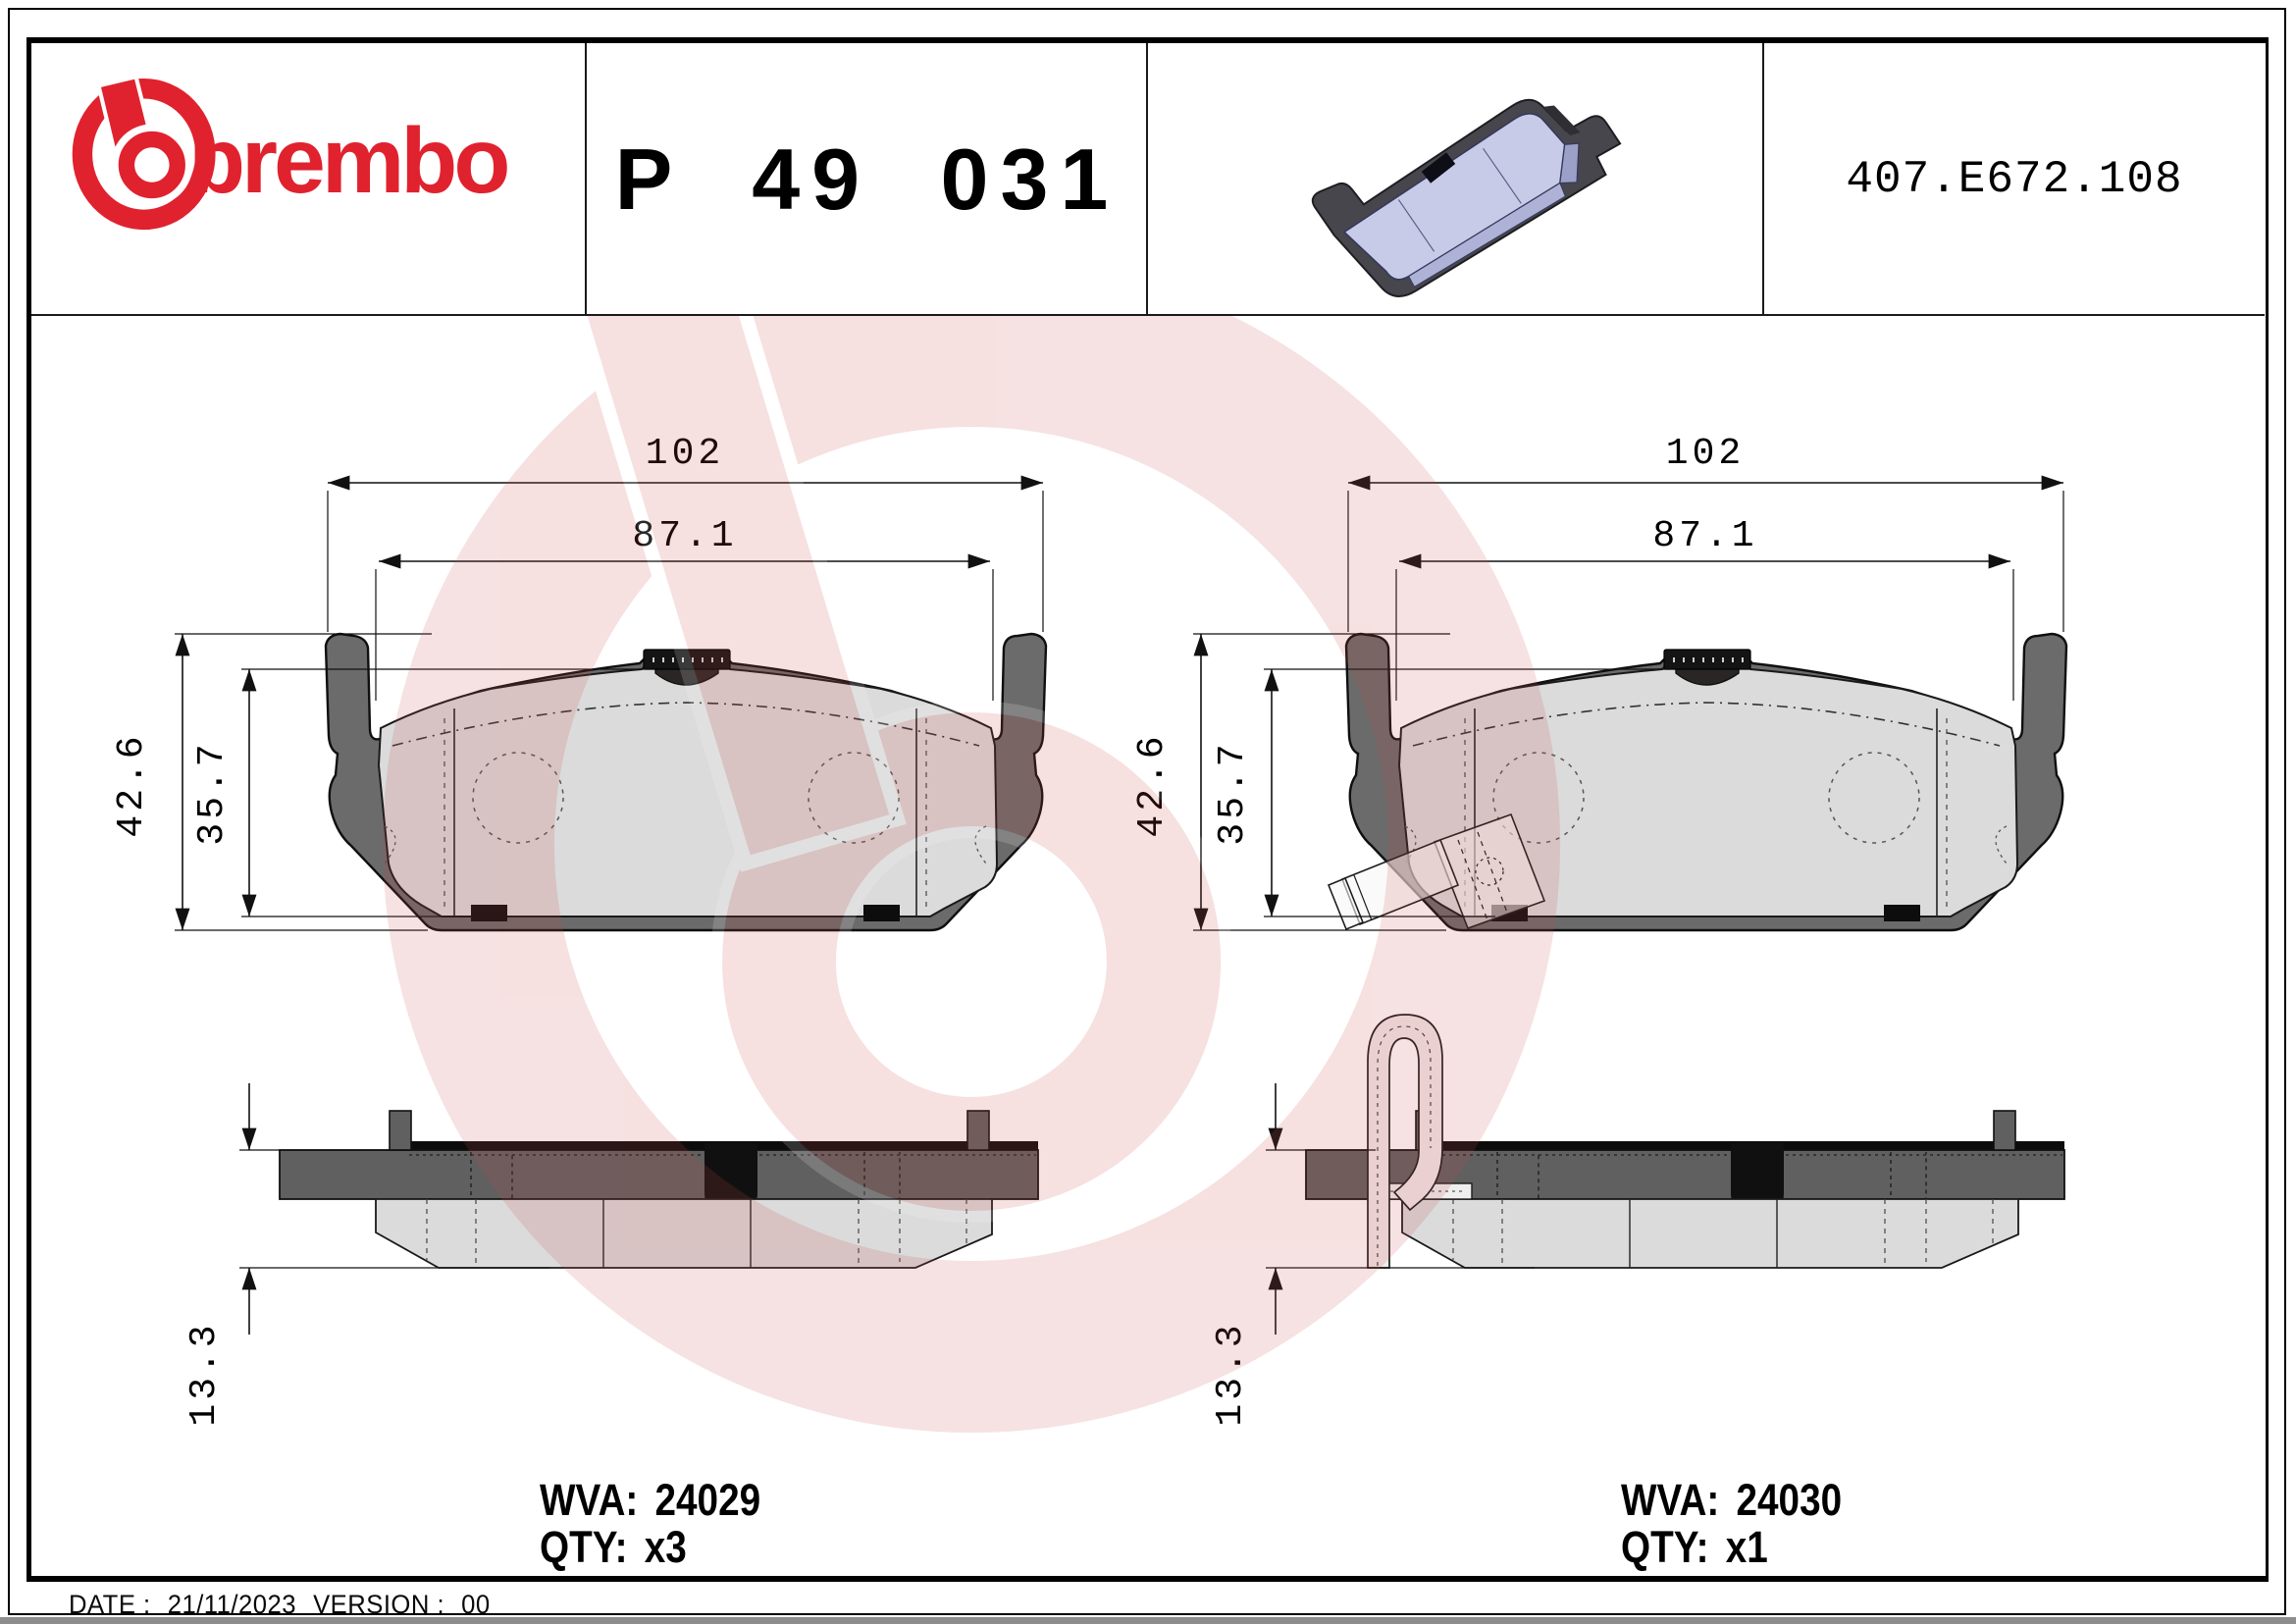 This screenshot has height=1624, width=2296. What do you see at coordinates (132, 784) in the screenshot?
I see `left-dim-overall-height: 42.6` at bounding box center [132, 784].